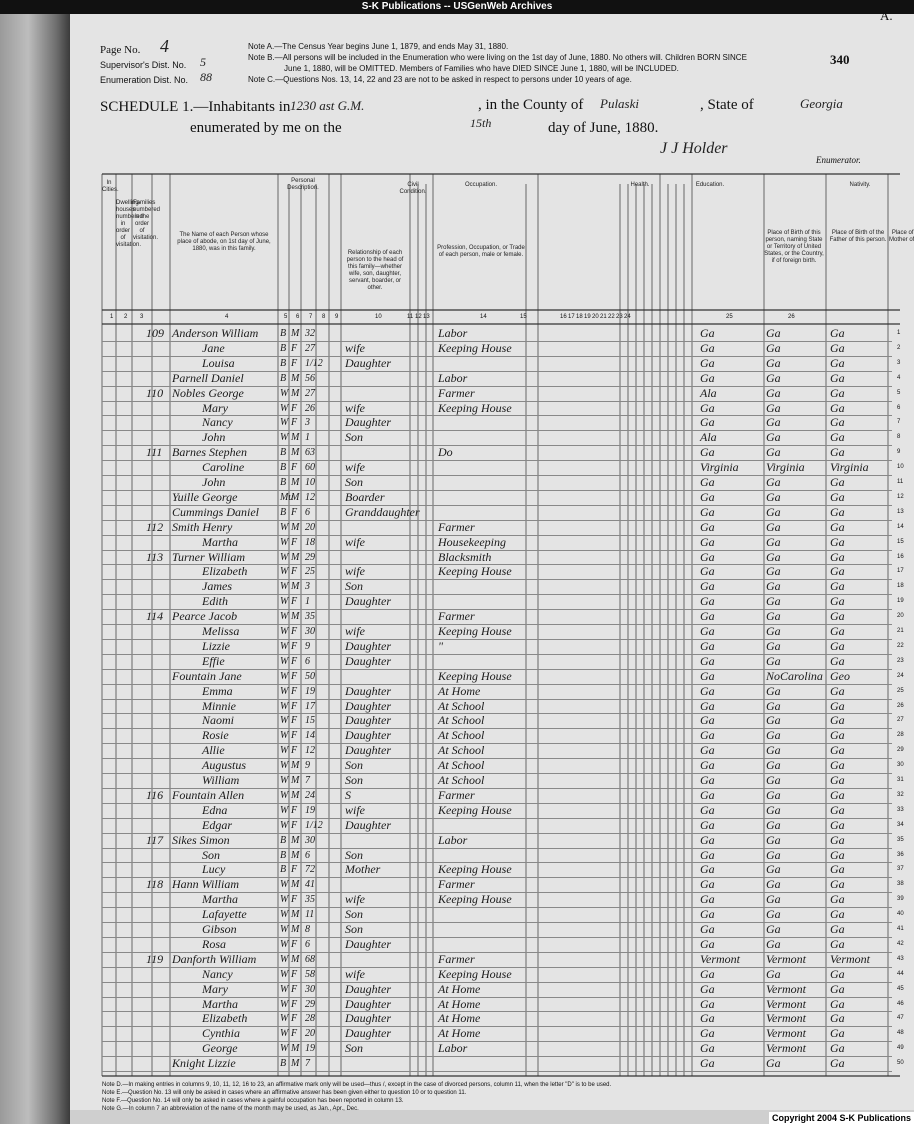  What do you see at coordinates (719, 467) in the screenshot?
I see `entry-birth: Virginia` at bounding box center [719, 467].